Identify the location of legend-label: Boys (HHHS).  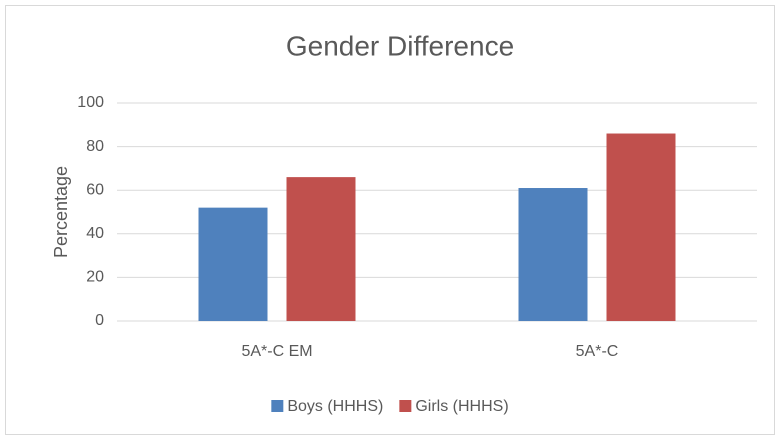
(335, 406).